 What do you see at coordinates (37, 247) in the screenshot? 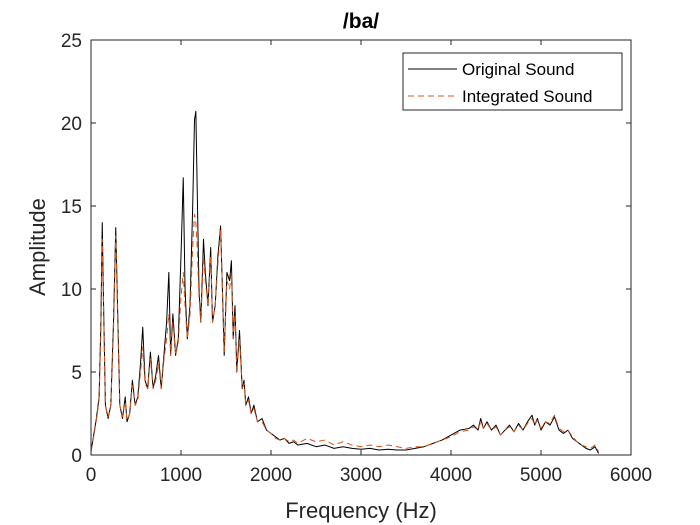
I see `y-axis-label: Amplitude` at bounding box center [37, 247].